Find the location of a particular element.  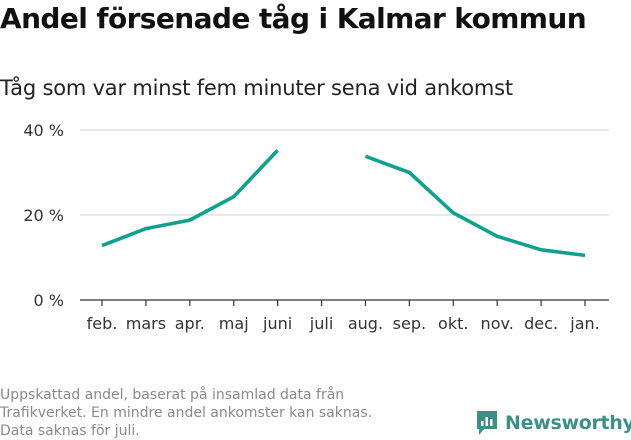

x-tick-label: mars is located at coordinates (146, 323).